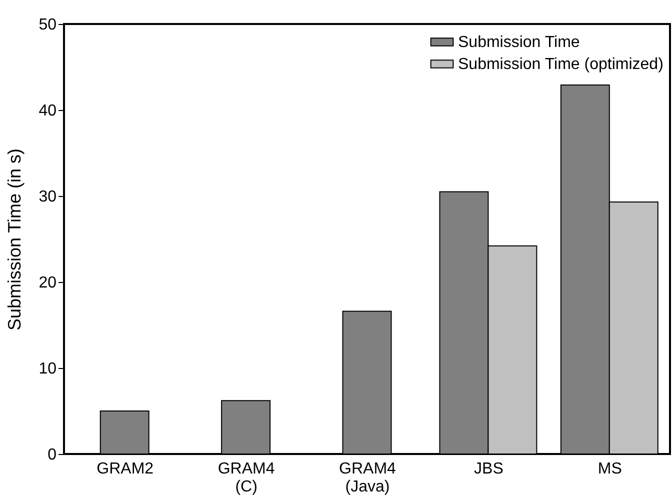  Describe the element at coordinates (519, 42) in the screenshot. I see `legend-label: Submission Time` at that location.